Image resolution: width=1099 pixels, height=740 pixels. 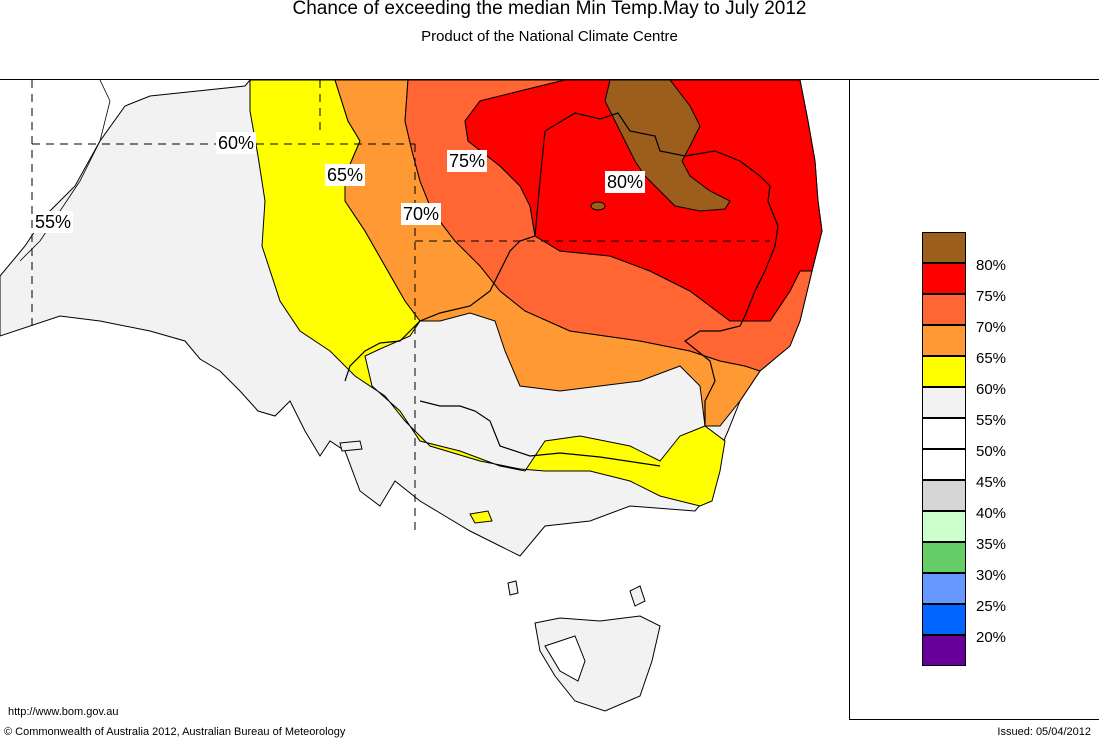 What do you see at coordinates (991, 265) in the screenshot?
I see `legend-label-80: 80%` at bounding box center [991, 265].